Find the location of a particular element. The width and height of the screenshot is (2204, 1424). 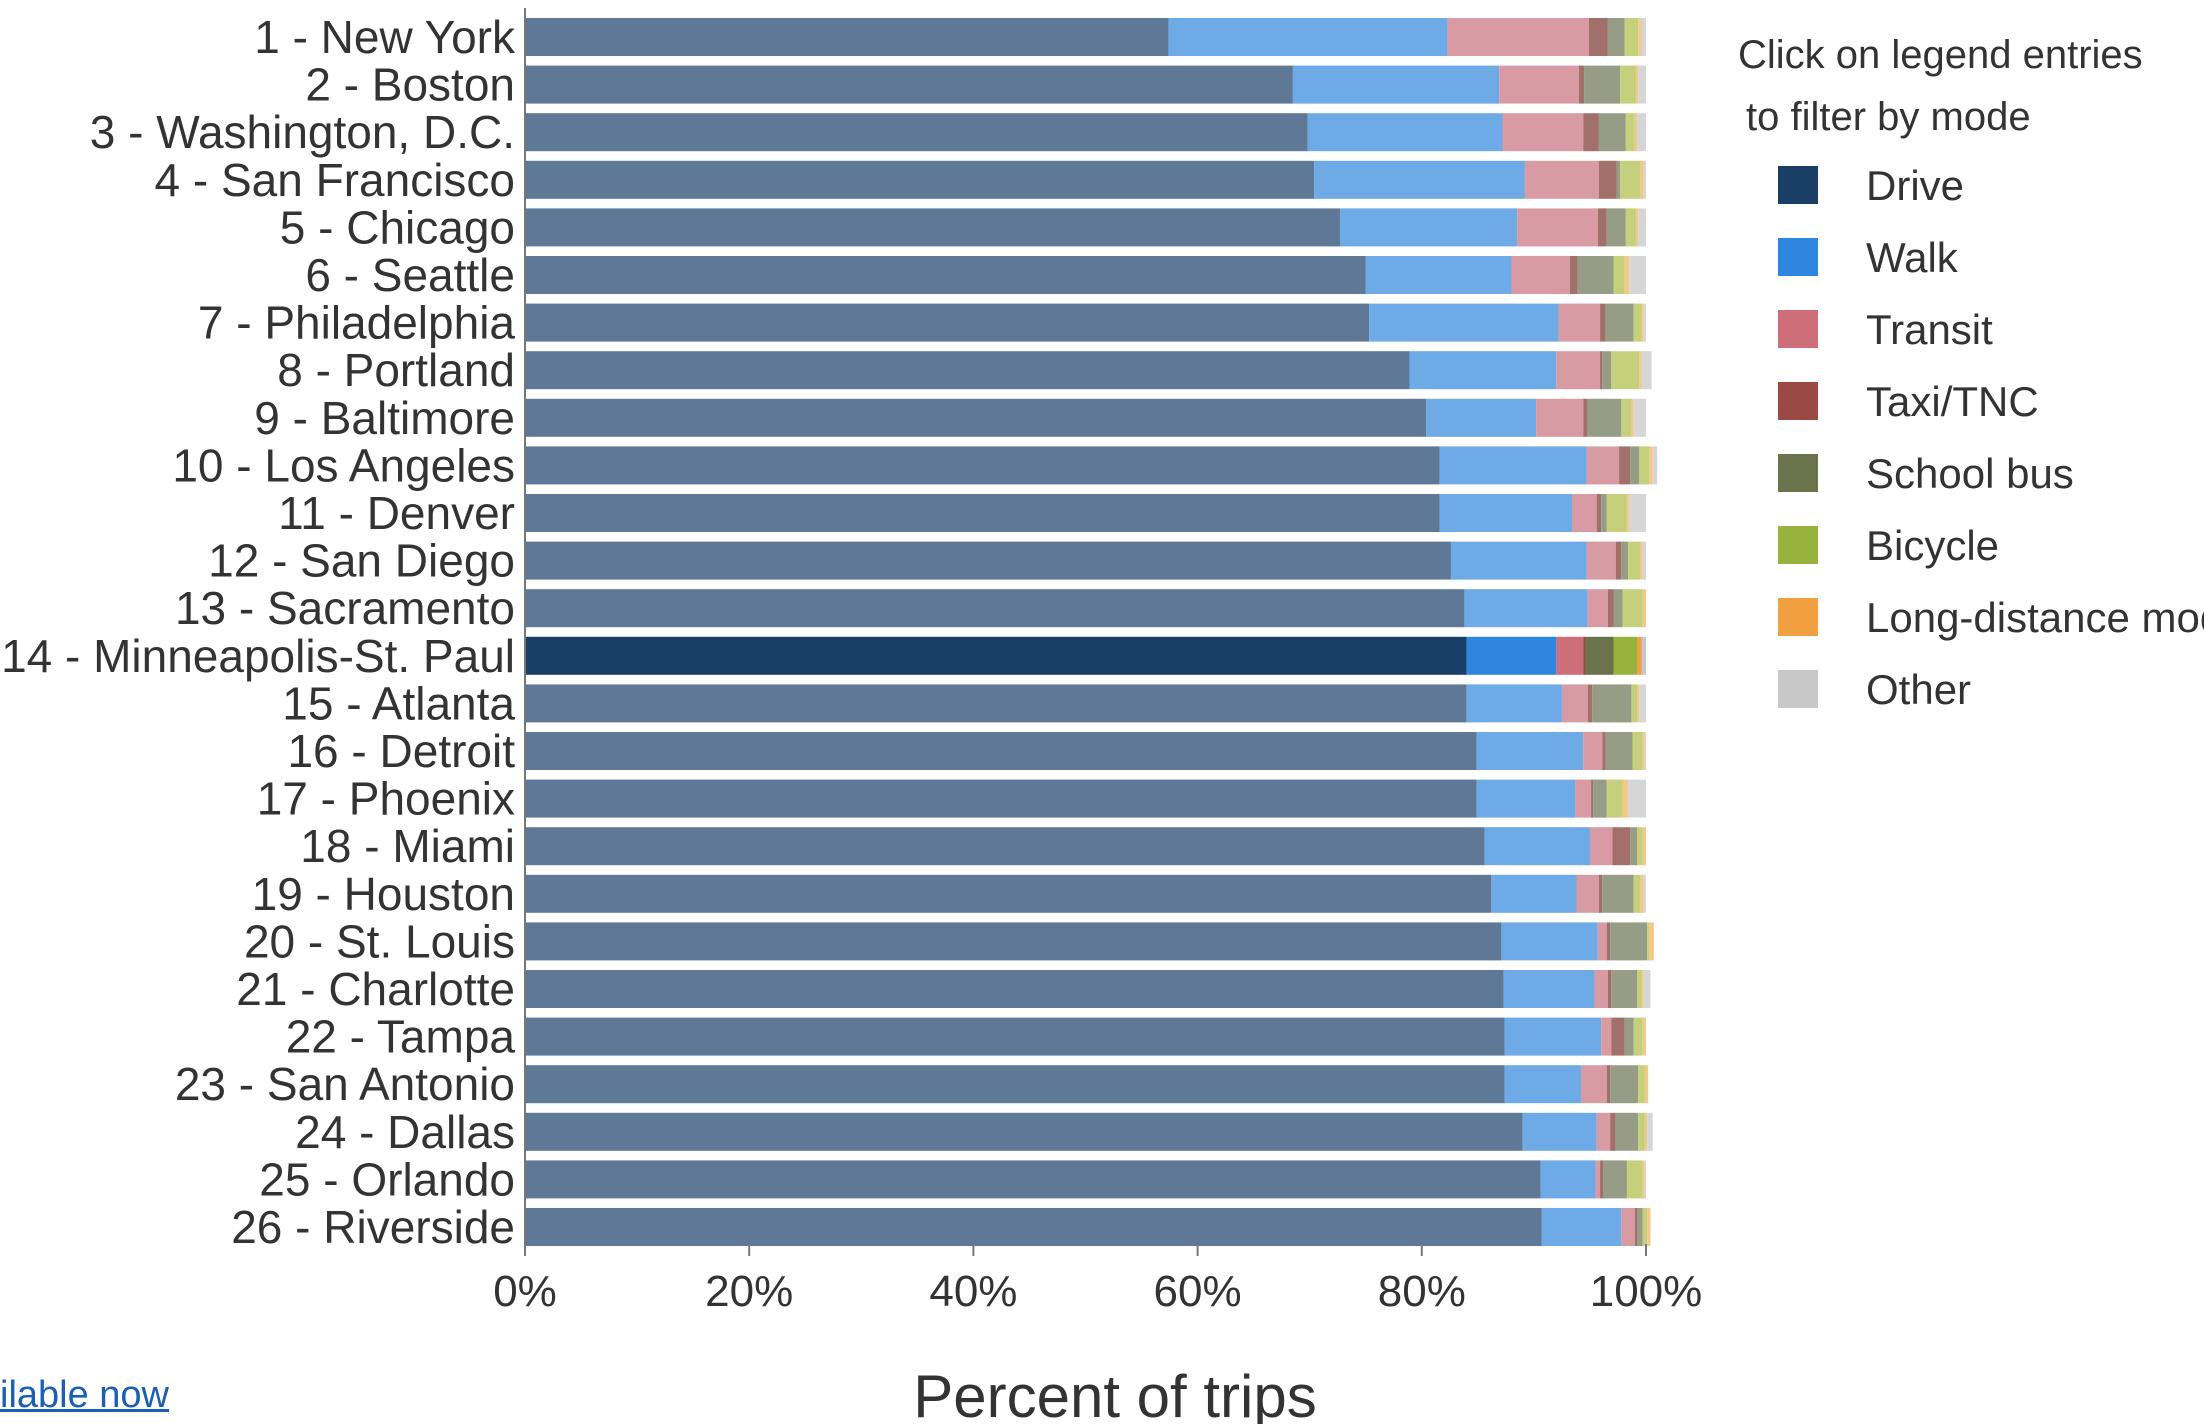

bar-25-orlando-other is located at coordinates (1645, 1179).